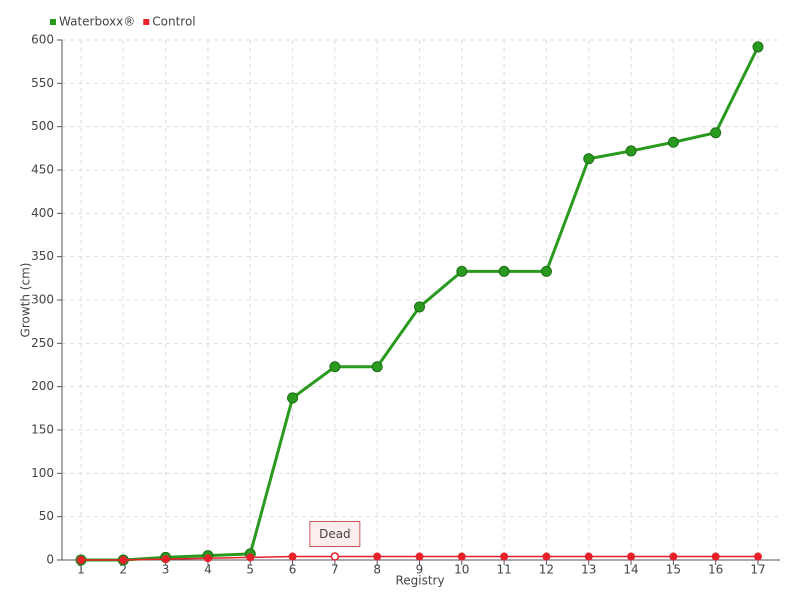 The width and height of the screenshot is (800, 600). What do you see at coordinates (173, 22) in the screenshot?
I see `legend-label: Control` at bounding box center [173, 22].